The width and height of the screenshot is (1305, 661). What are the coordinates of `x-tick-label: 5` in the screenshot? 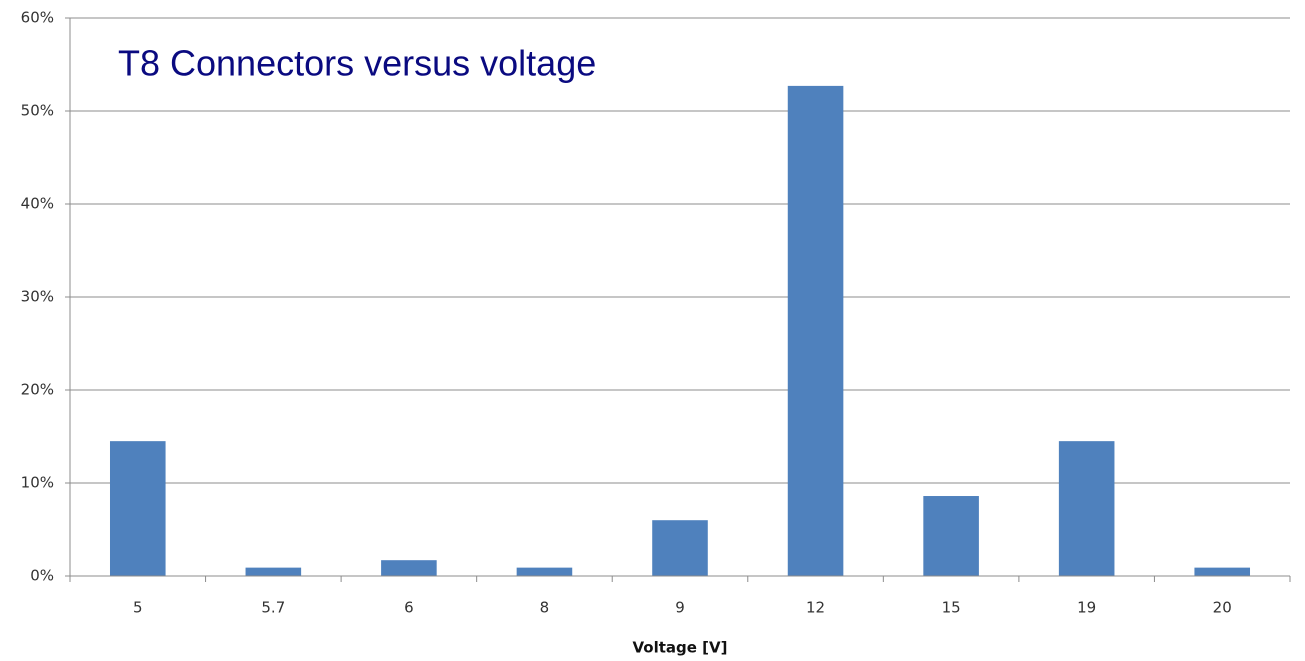 It's located at (138, 608).